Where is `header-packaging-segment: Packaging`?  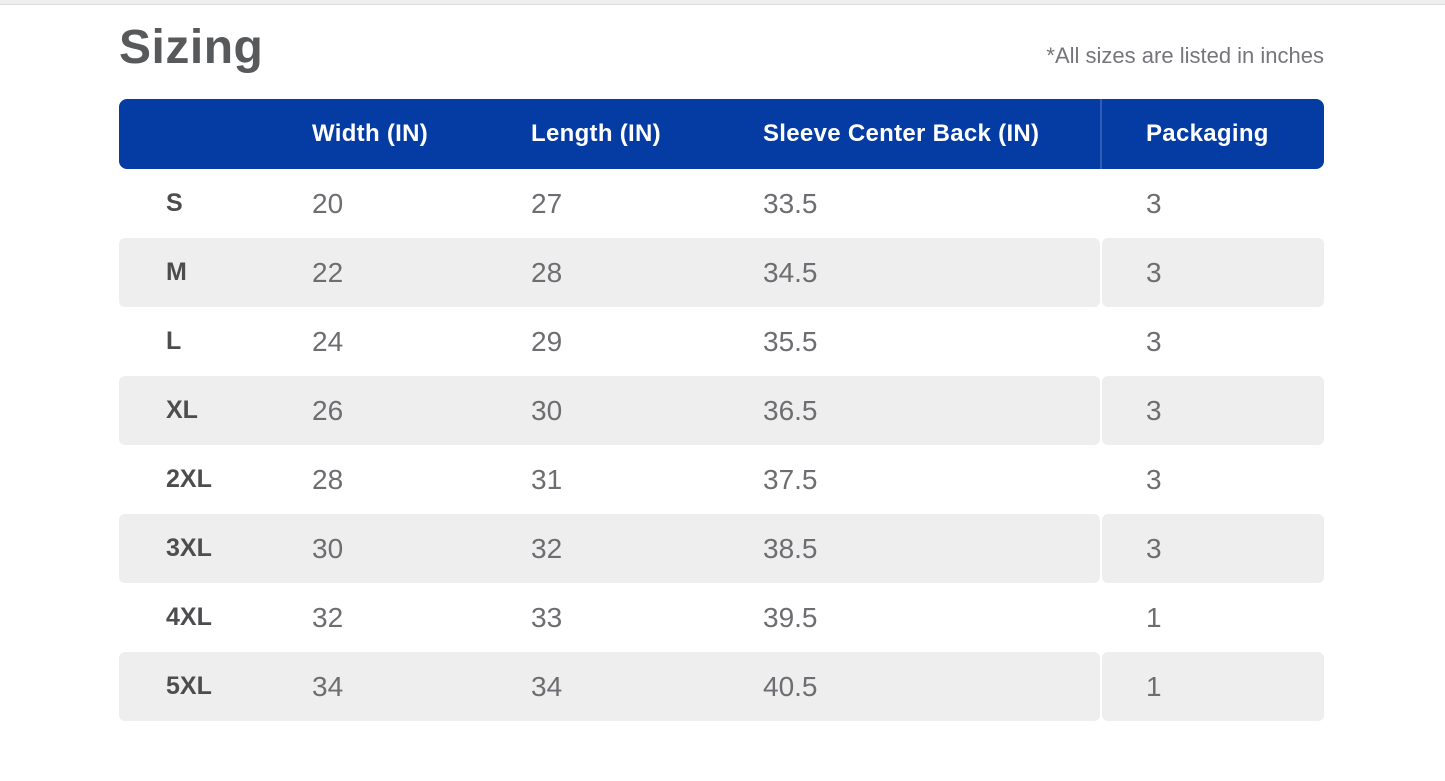 header-packaging-segment: Packaging is located at coordinates (1213, 134).